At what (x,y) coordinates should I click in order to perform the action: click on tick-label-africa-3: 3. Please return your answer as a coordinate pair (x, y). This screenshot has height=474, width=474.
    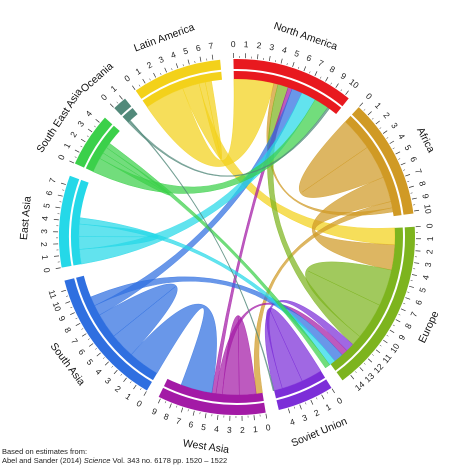
    Looking at the image, I should click on (394, 126).